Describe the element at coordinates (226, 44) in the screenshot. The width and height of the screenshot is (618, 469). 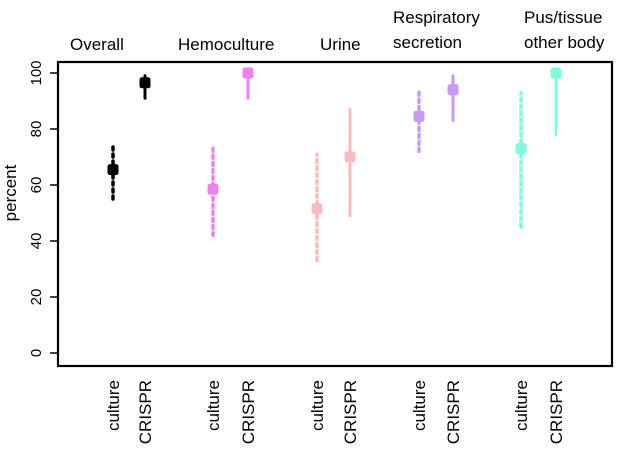
I see `group-title: Hemoculture` at that location.